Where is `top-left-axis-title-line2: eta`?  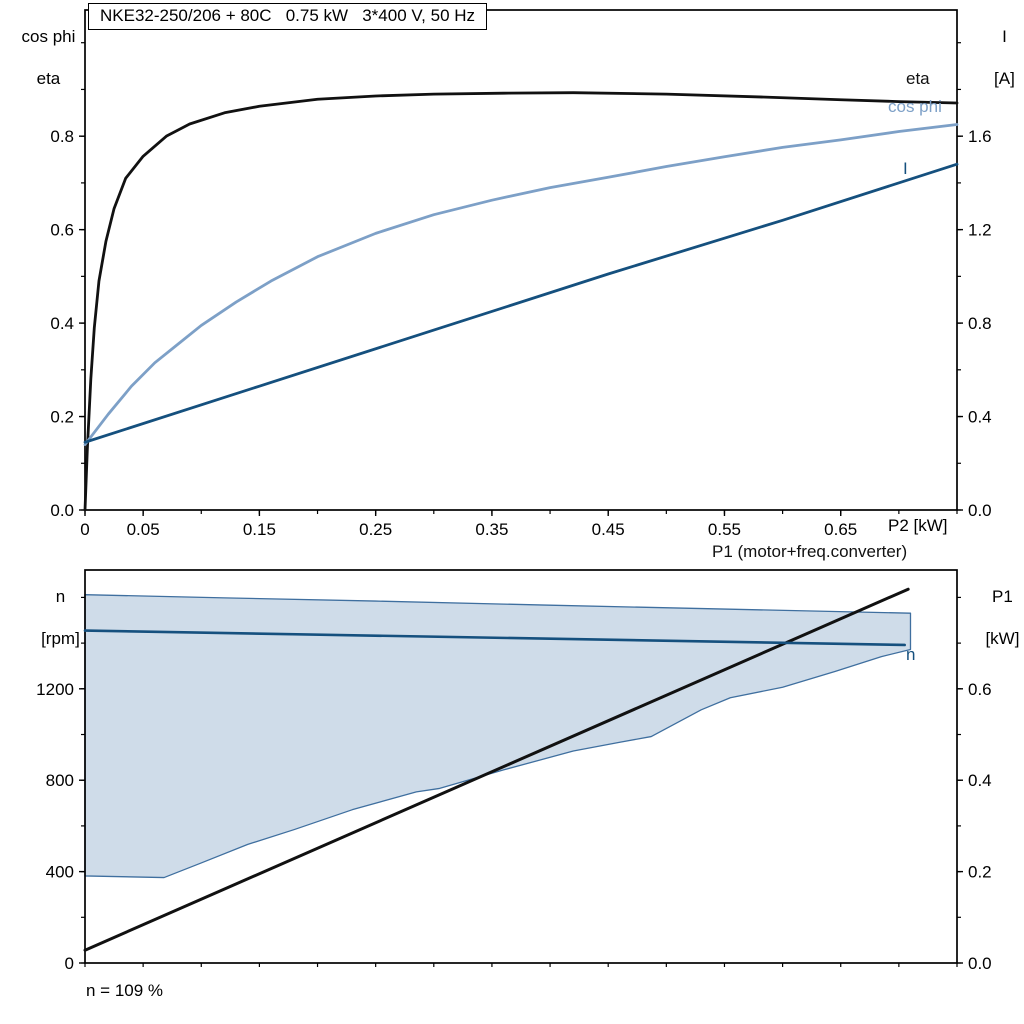
top-left-axis-title-line2: eta is located at coordinates (48, 78).